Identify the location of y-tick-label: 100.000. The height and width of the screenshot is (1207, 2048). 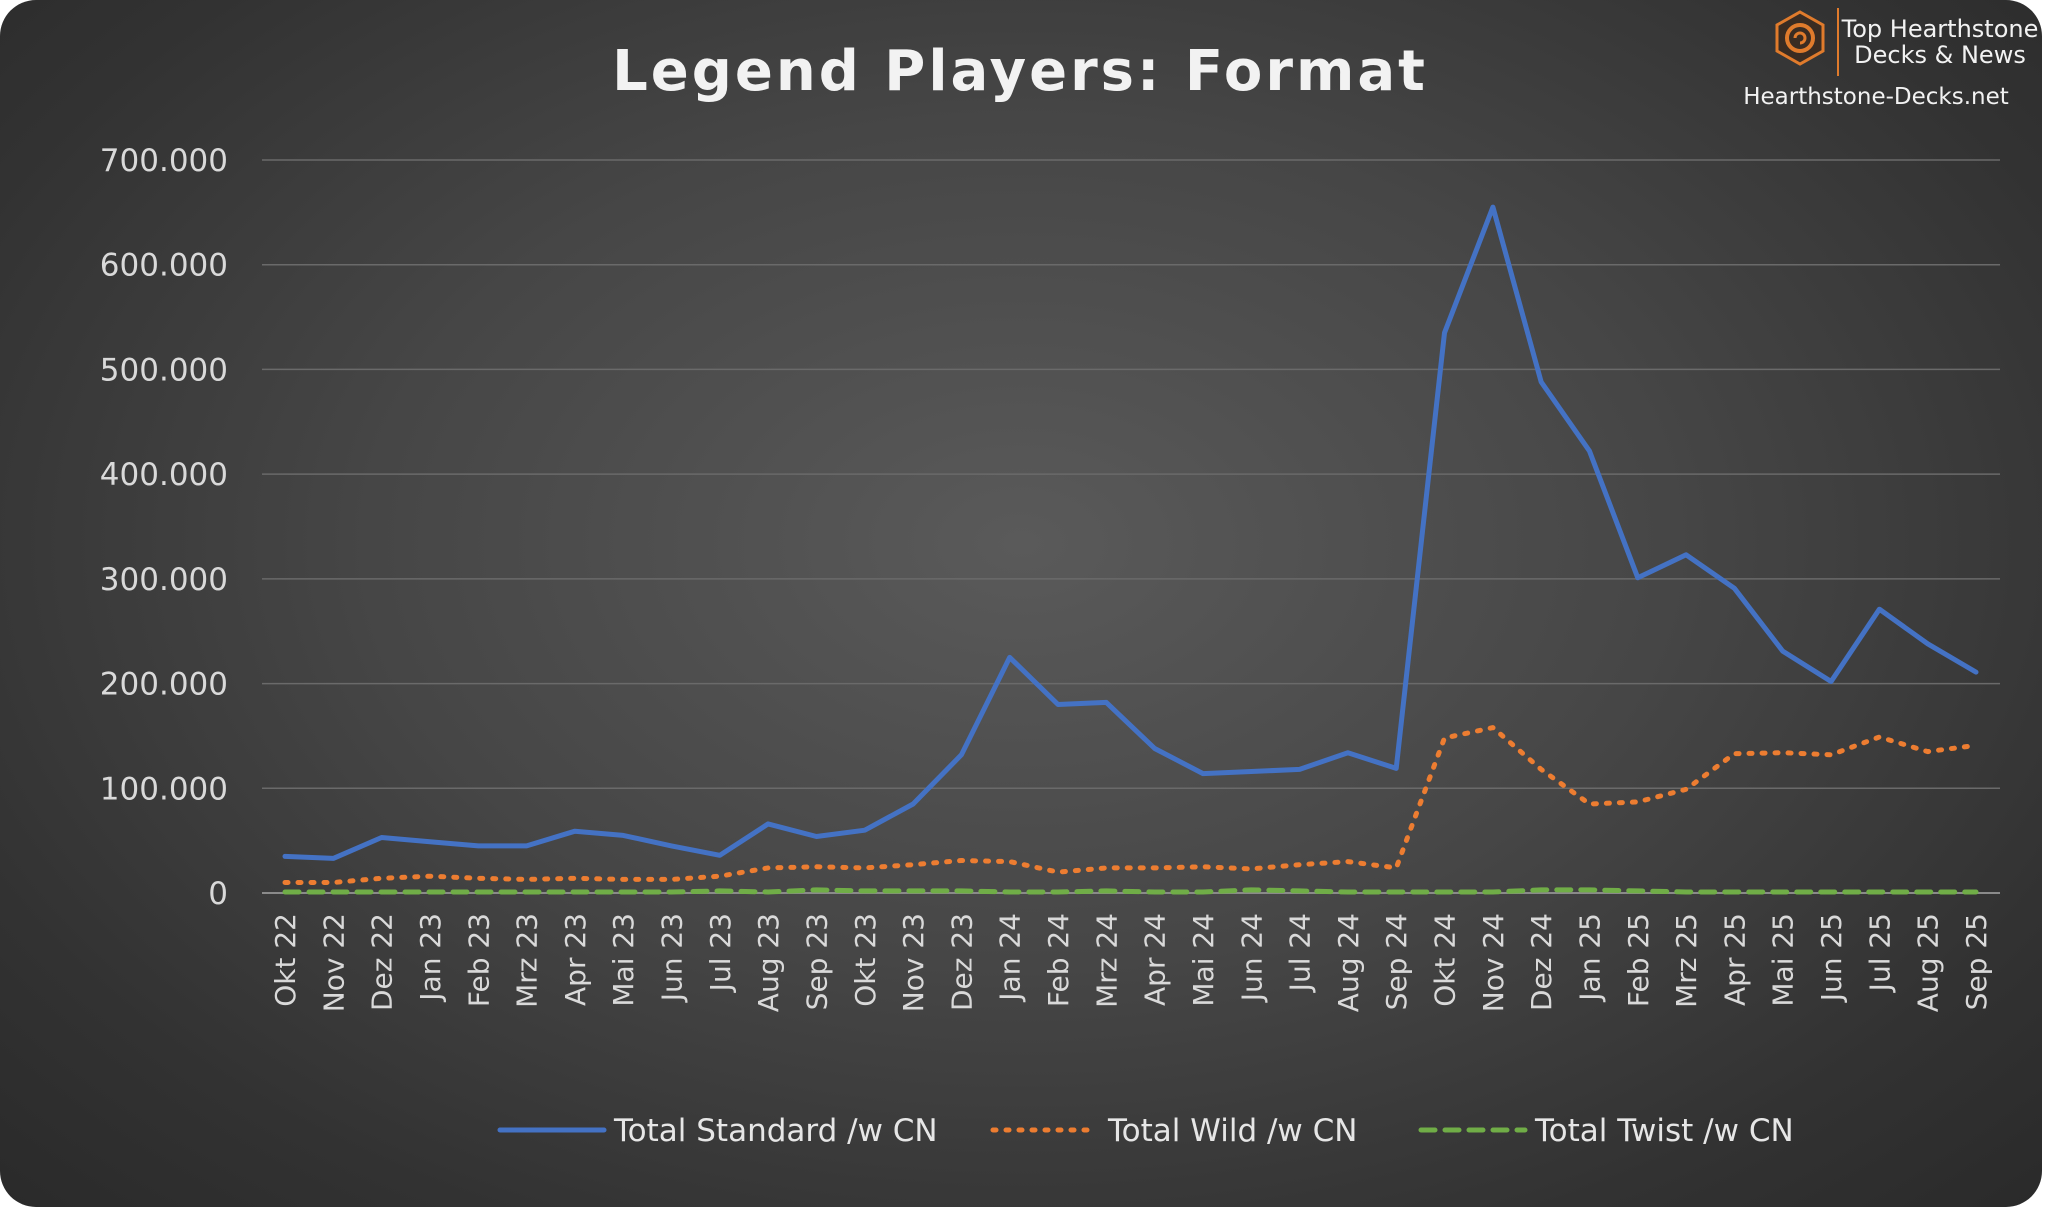
(164, 789).